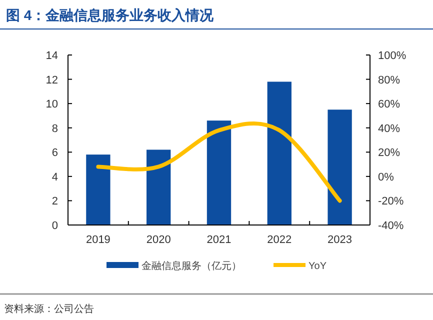  What do you see at coordinates (55, 177) in the screenshot?
I see `y-tick-label: 4` at bounding box center [55, 177].